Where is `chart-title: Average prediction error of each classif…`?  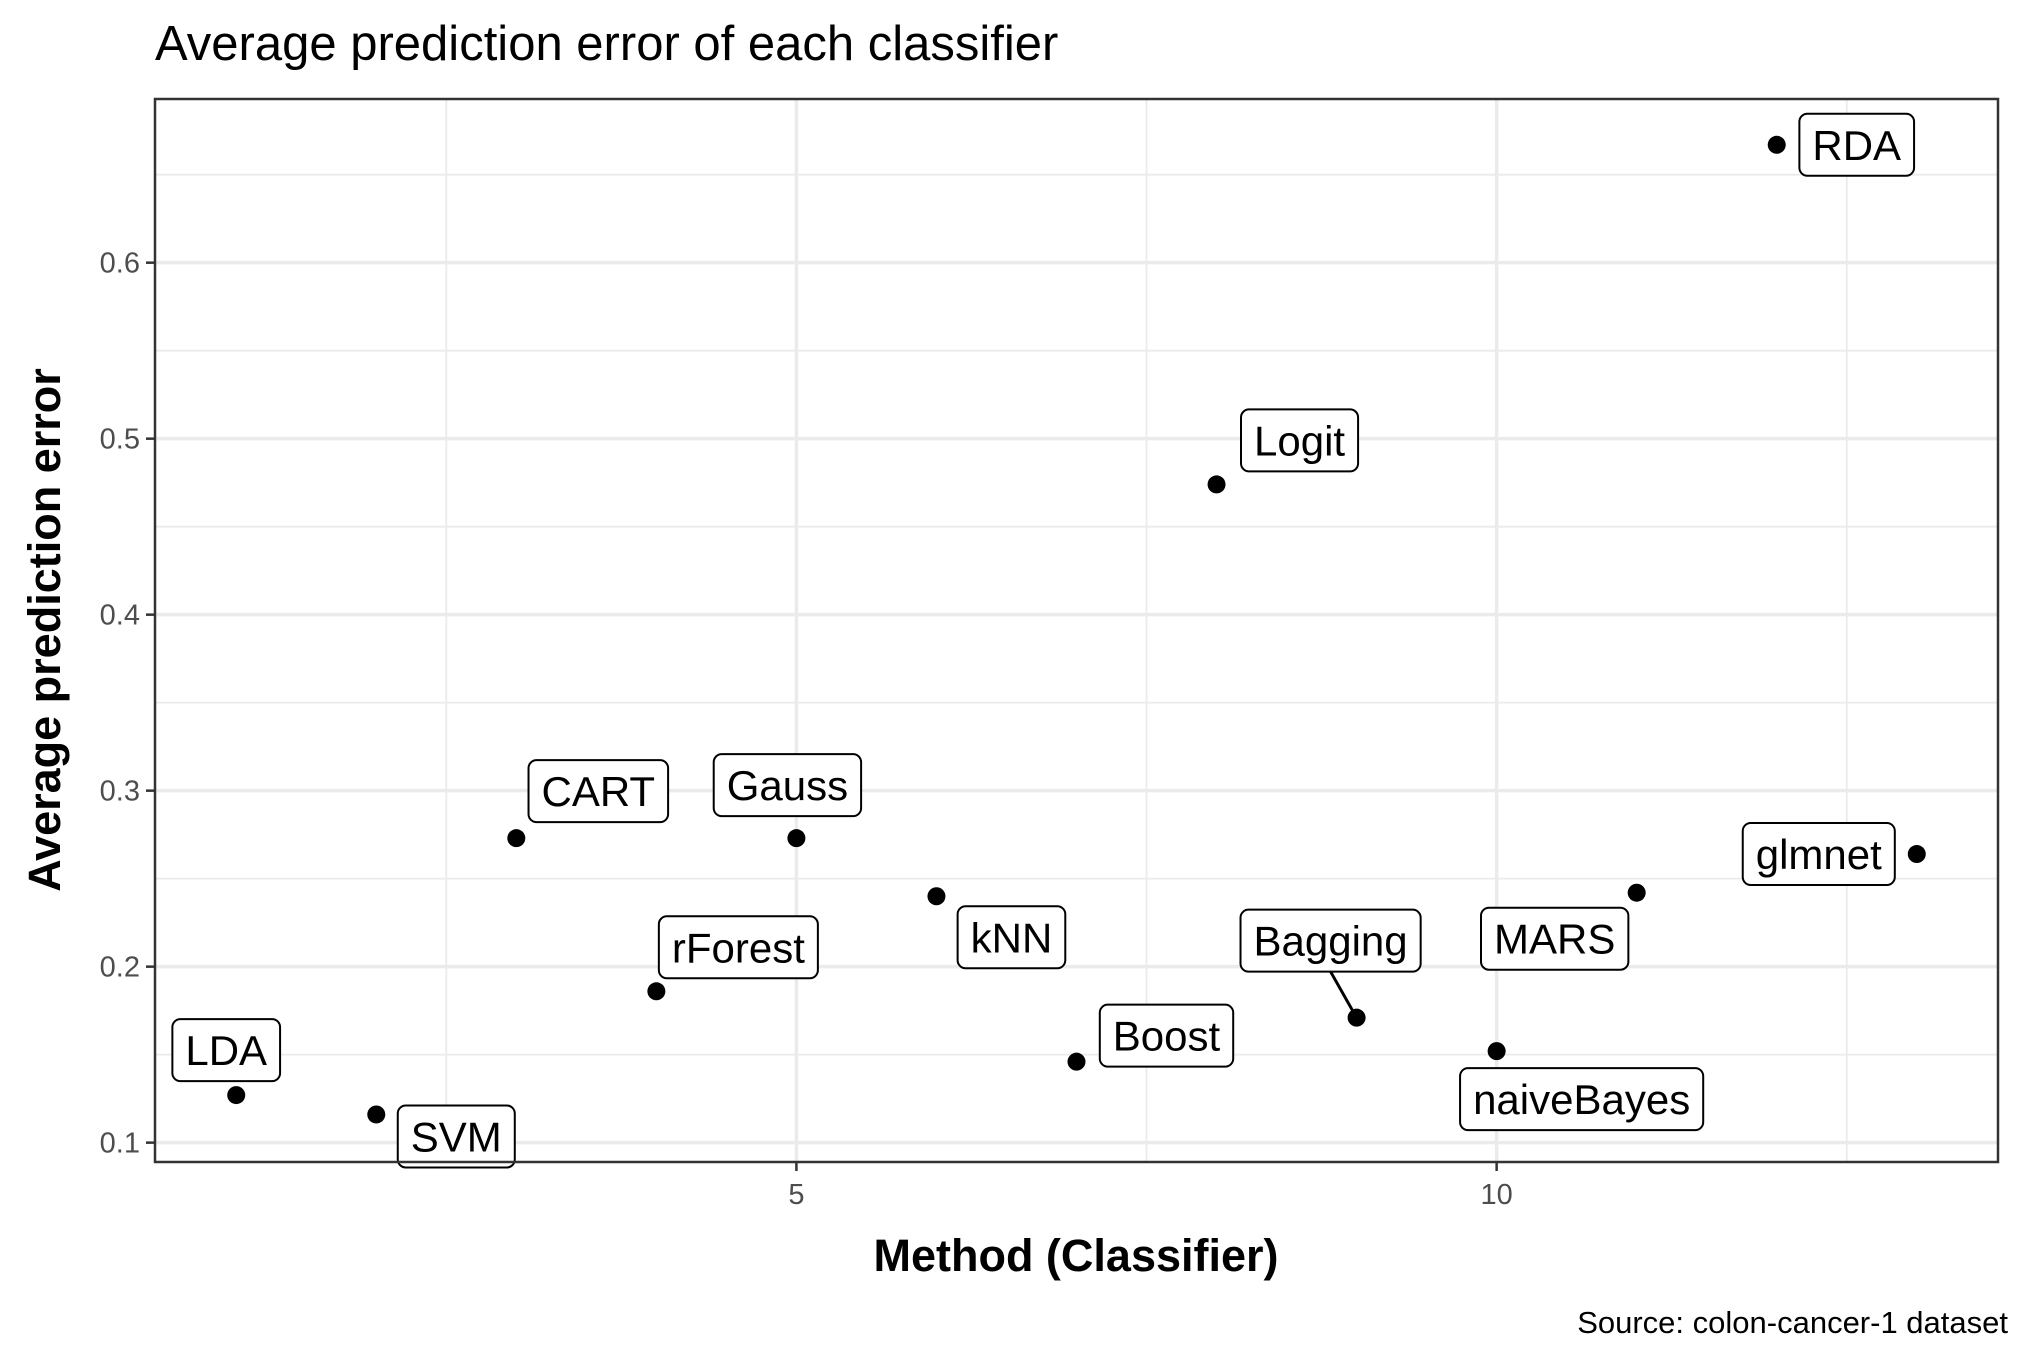
chart-title: Average prediction error of each classif… is located at coordinates (606, 44).